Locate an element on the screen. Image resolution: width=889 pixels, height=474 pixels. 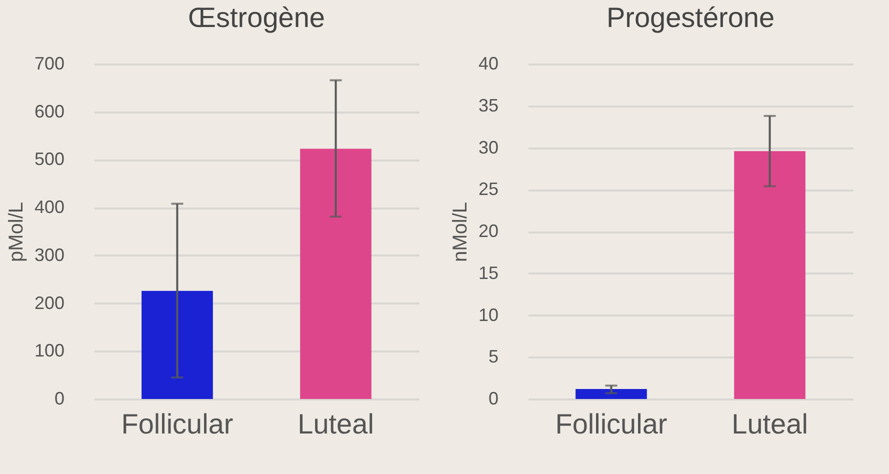
y-tick-label: 40 is located at coordinates (488, 64).